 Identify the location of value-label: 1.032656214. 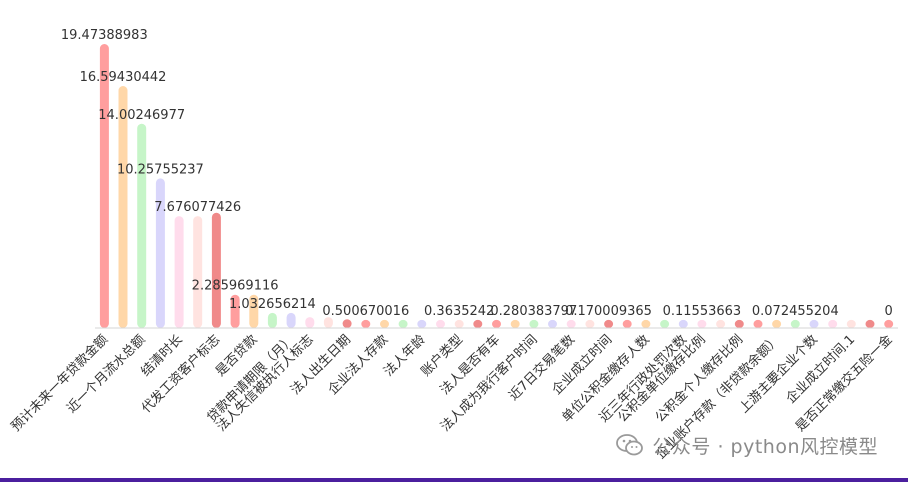
(272, 304).